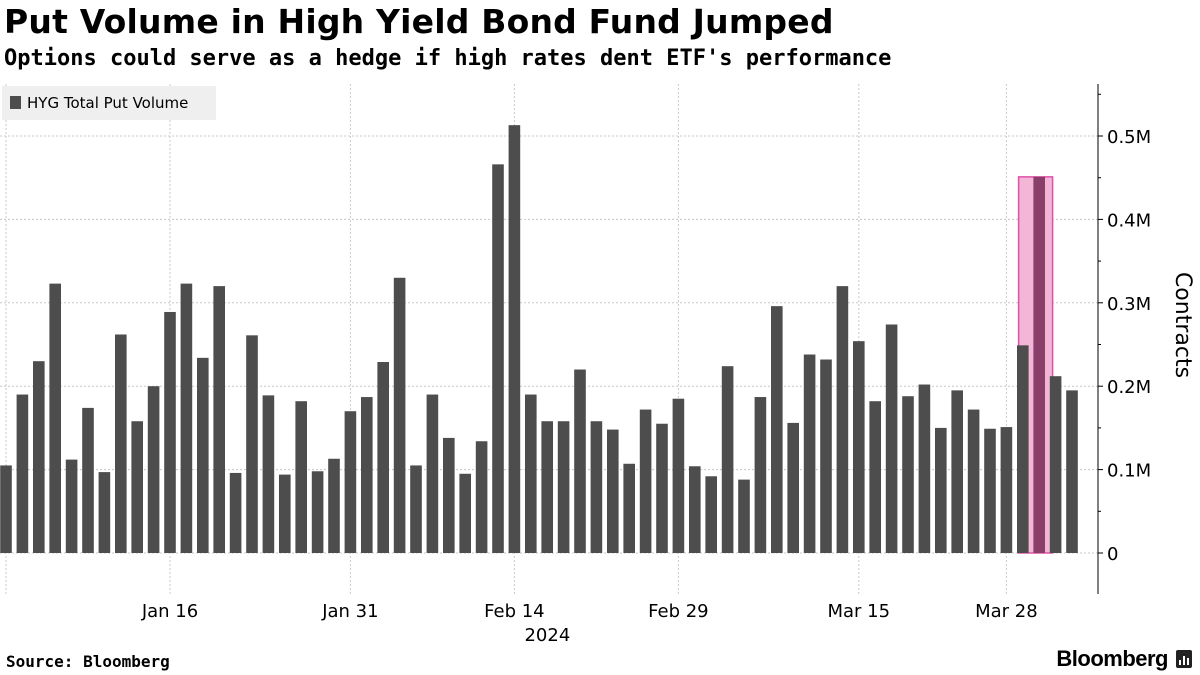  What do you see at coordinates (1129, 137) in the screenshot?
I see `y-tick-label: 0.5M` at bounding box center [1129, 137].